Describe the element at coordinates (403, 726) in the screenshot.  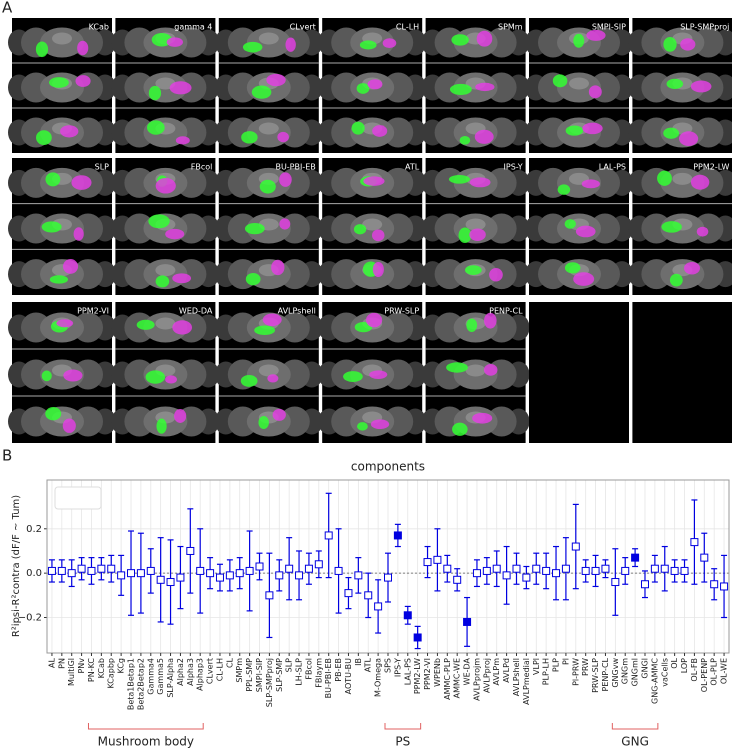
I see `group-bracket` at that location.